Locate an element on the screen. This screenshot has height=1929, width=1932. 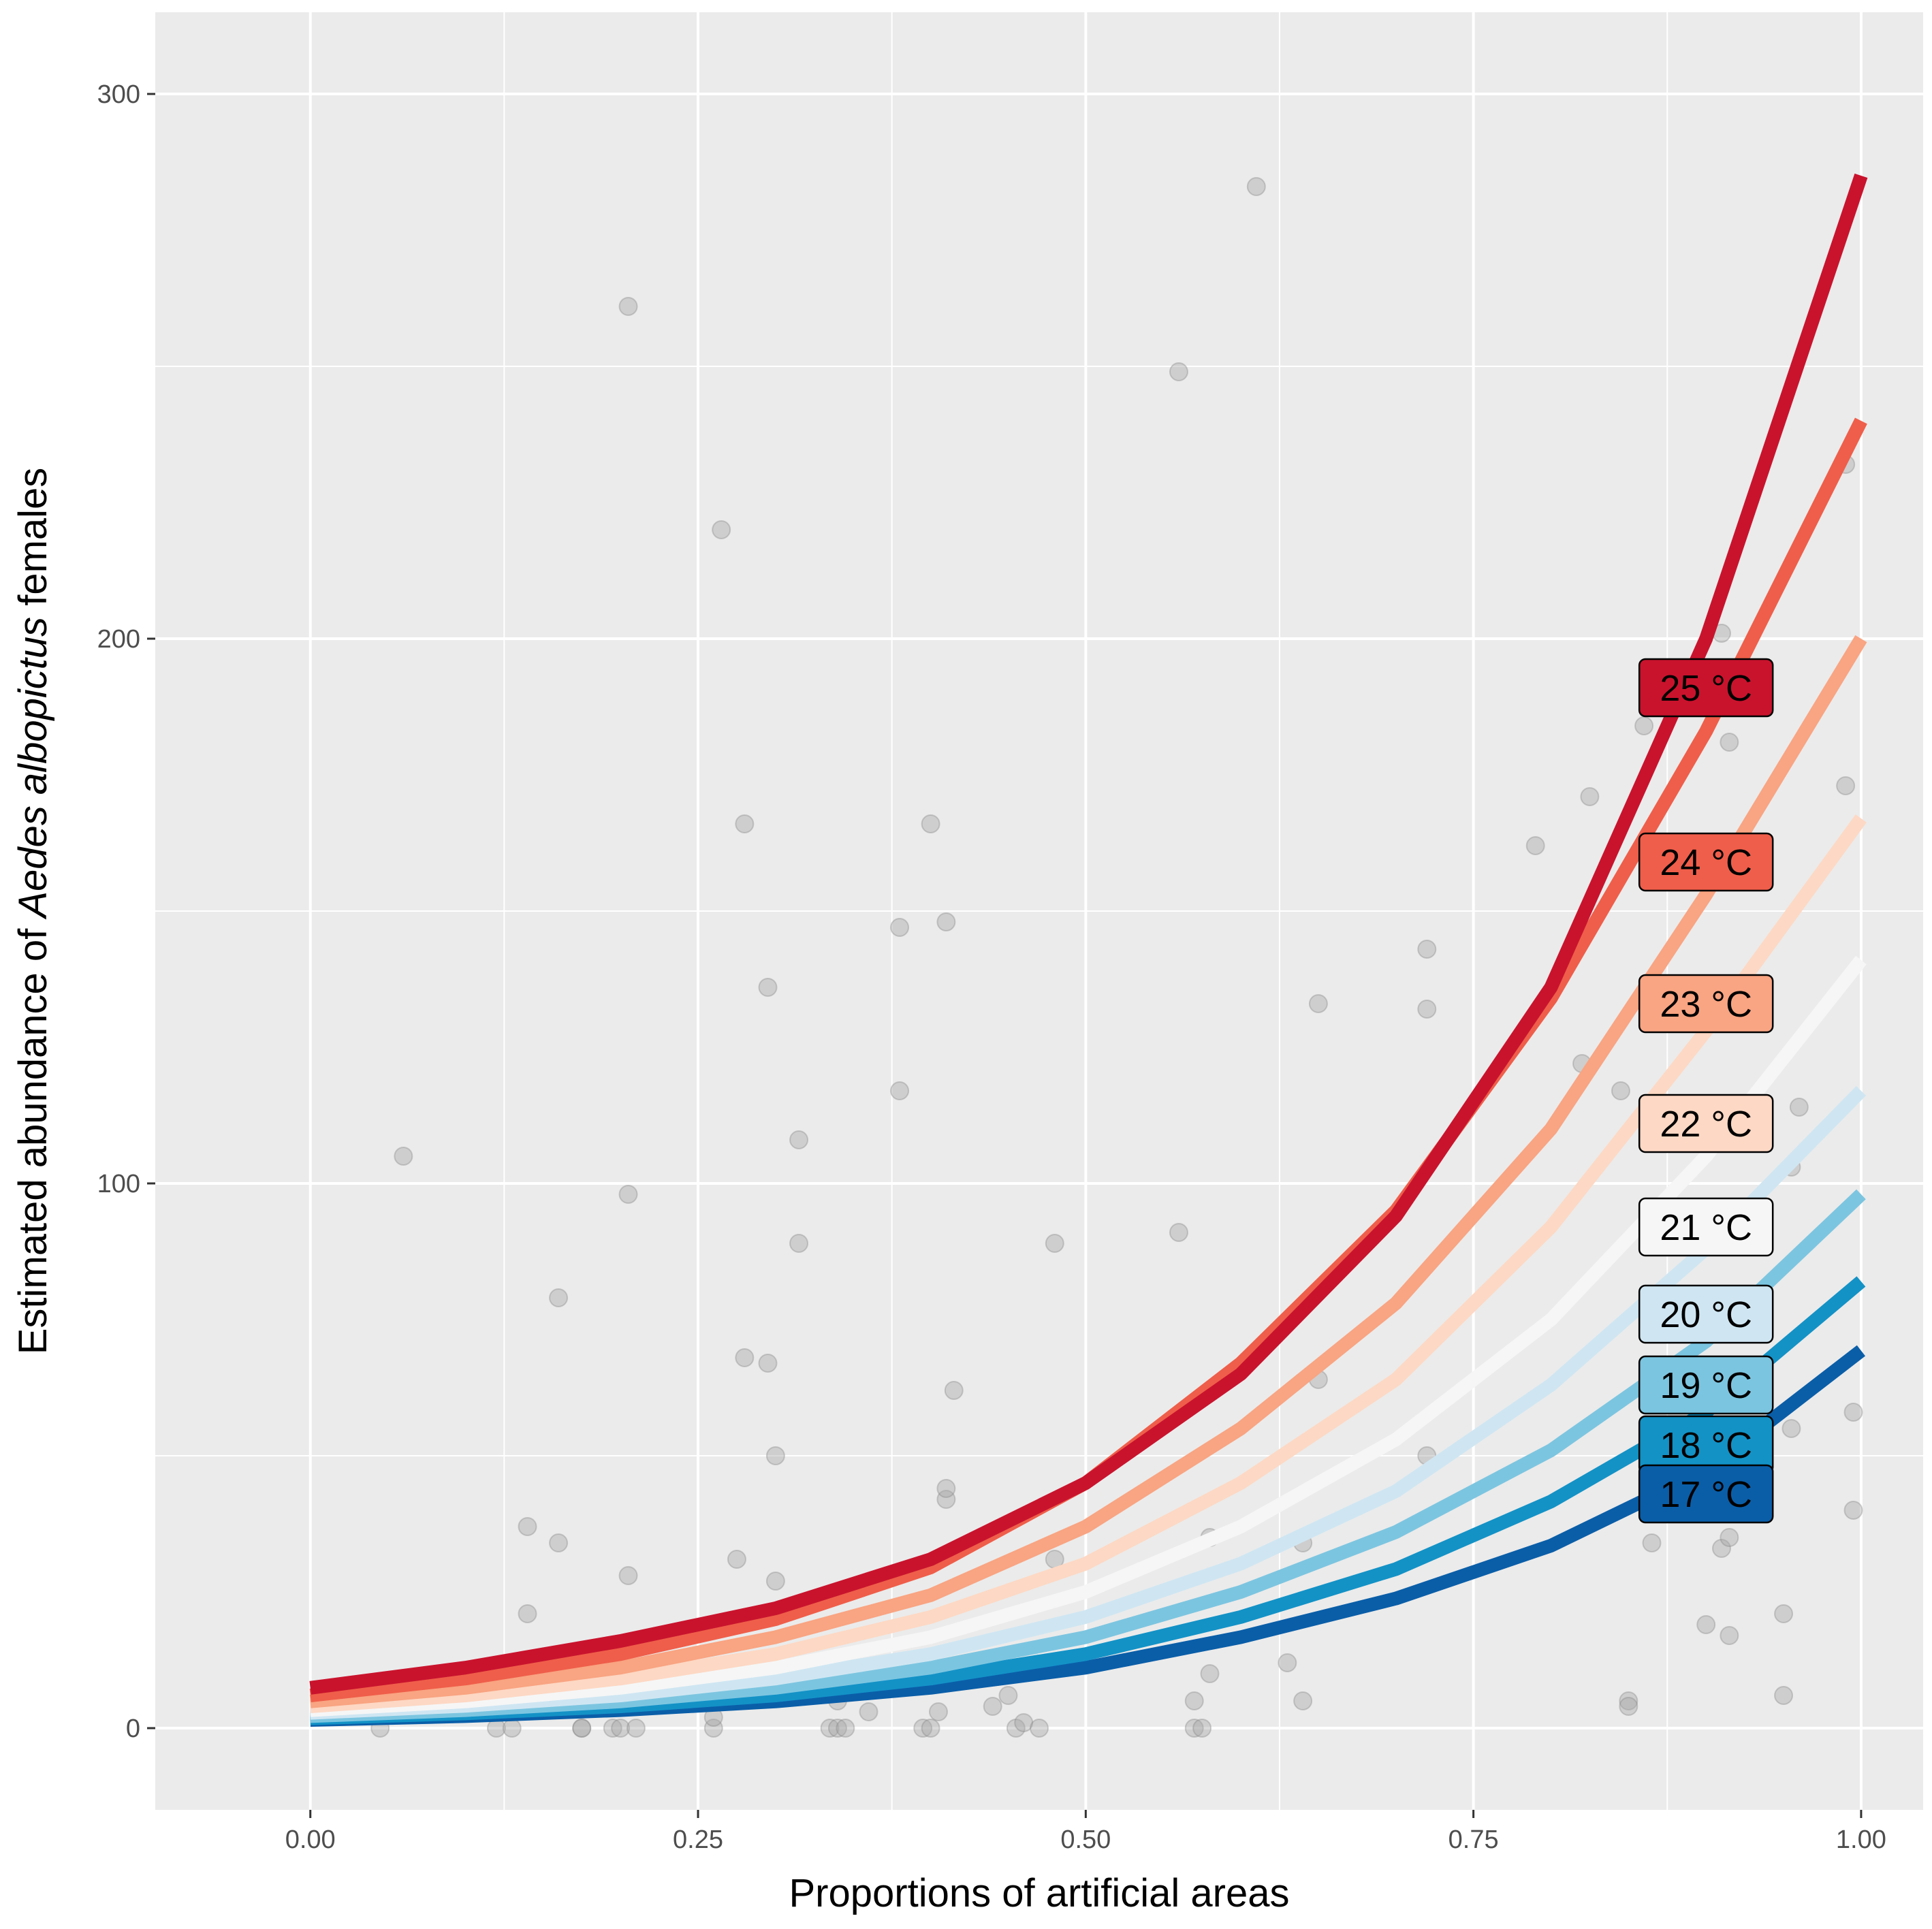
x-axis: 0.00 0.25 0.50 0.75 1.00 is located at coordinates (1085, 1832).